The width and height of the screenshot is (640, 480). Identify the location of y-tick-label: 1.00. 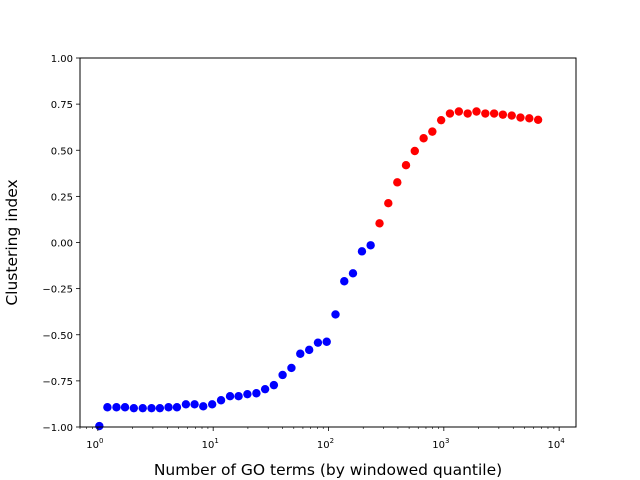
(62, 59).